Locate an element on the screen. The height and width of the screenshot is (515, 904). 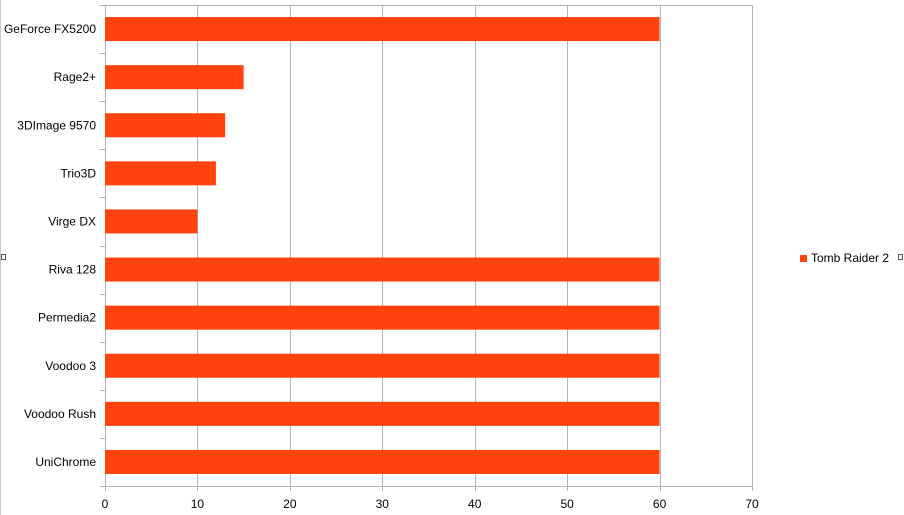
legend: Tomb Raider 2 is located at coordinates (844, 258).